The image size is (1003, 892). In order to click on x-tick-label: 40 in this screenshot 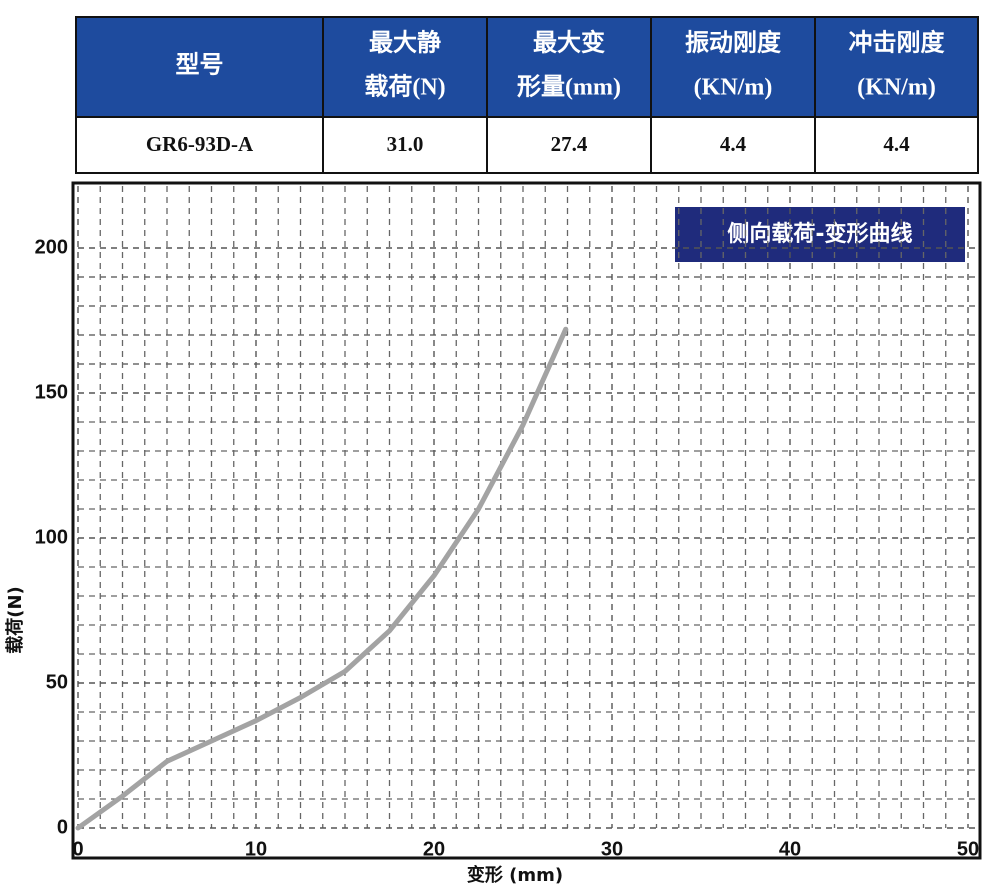, I will do `click(790, 849)`.